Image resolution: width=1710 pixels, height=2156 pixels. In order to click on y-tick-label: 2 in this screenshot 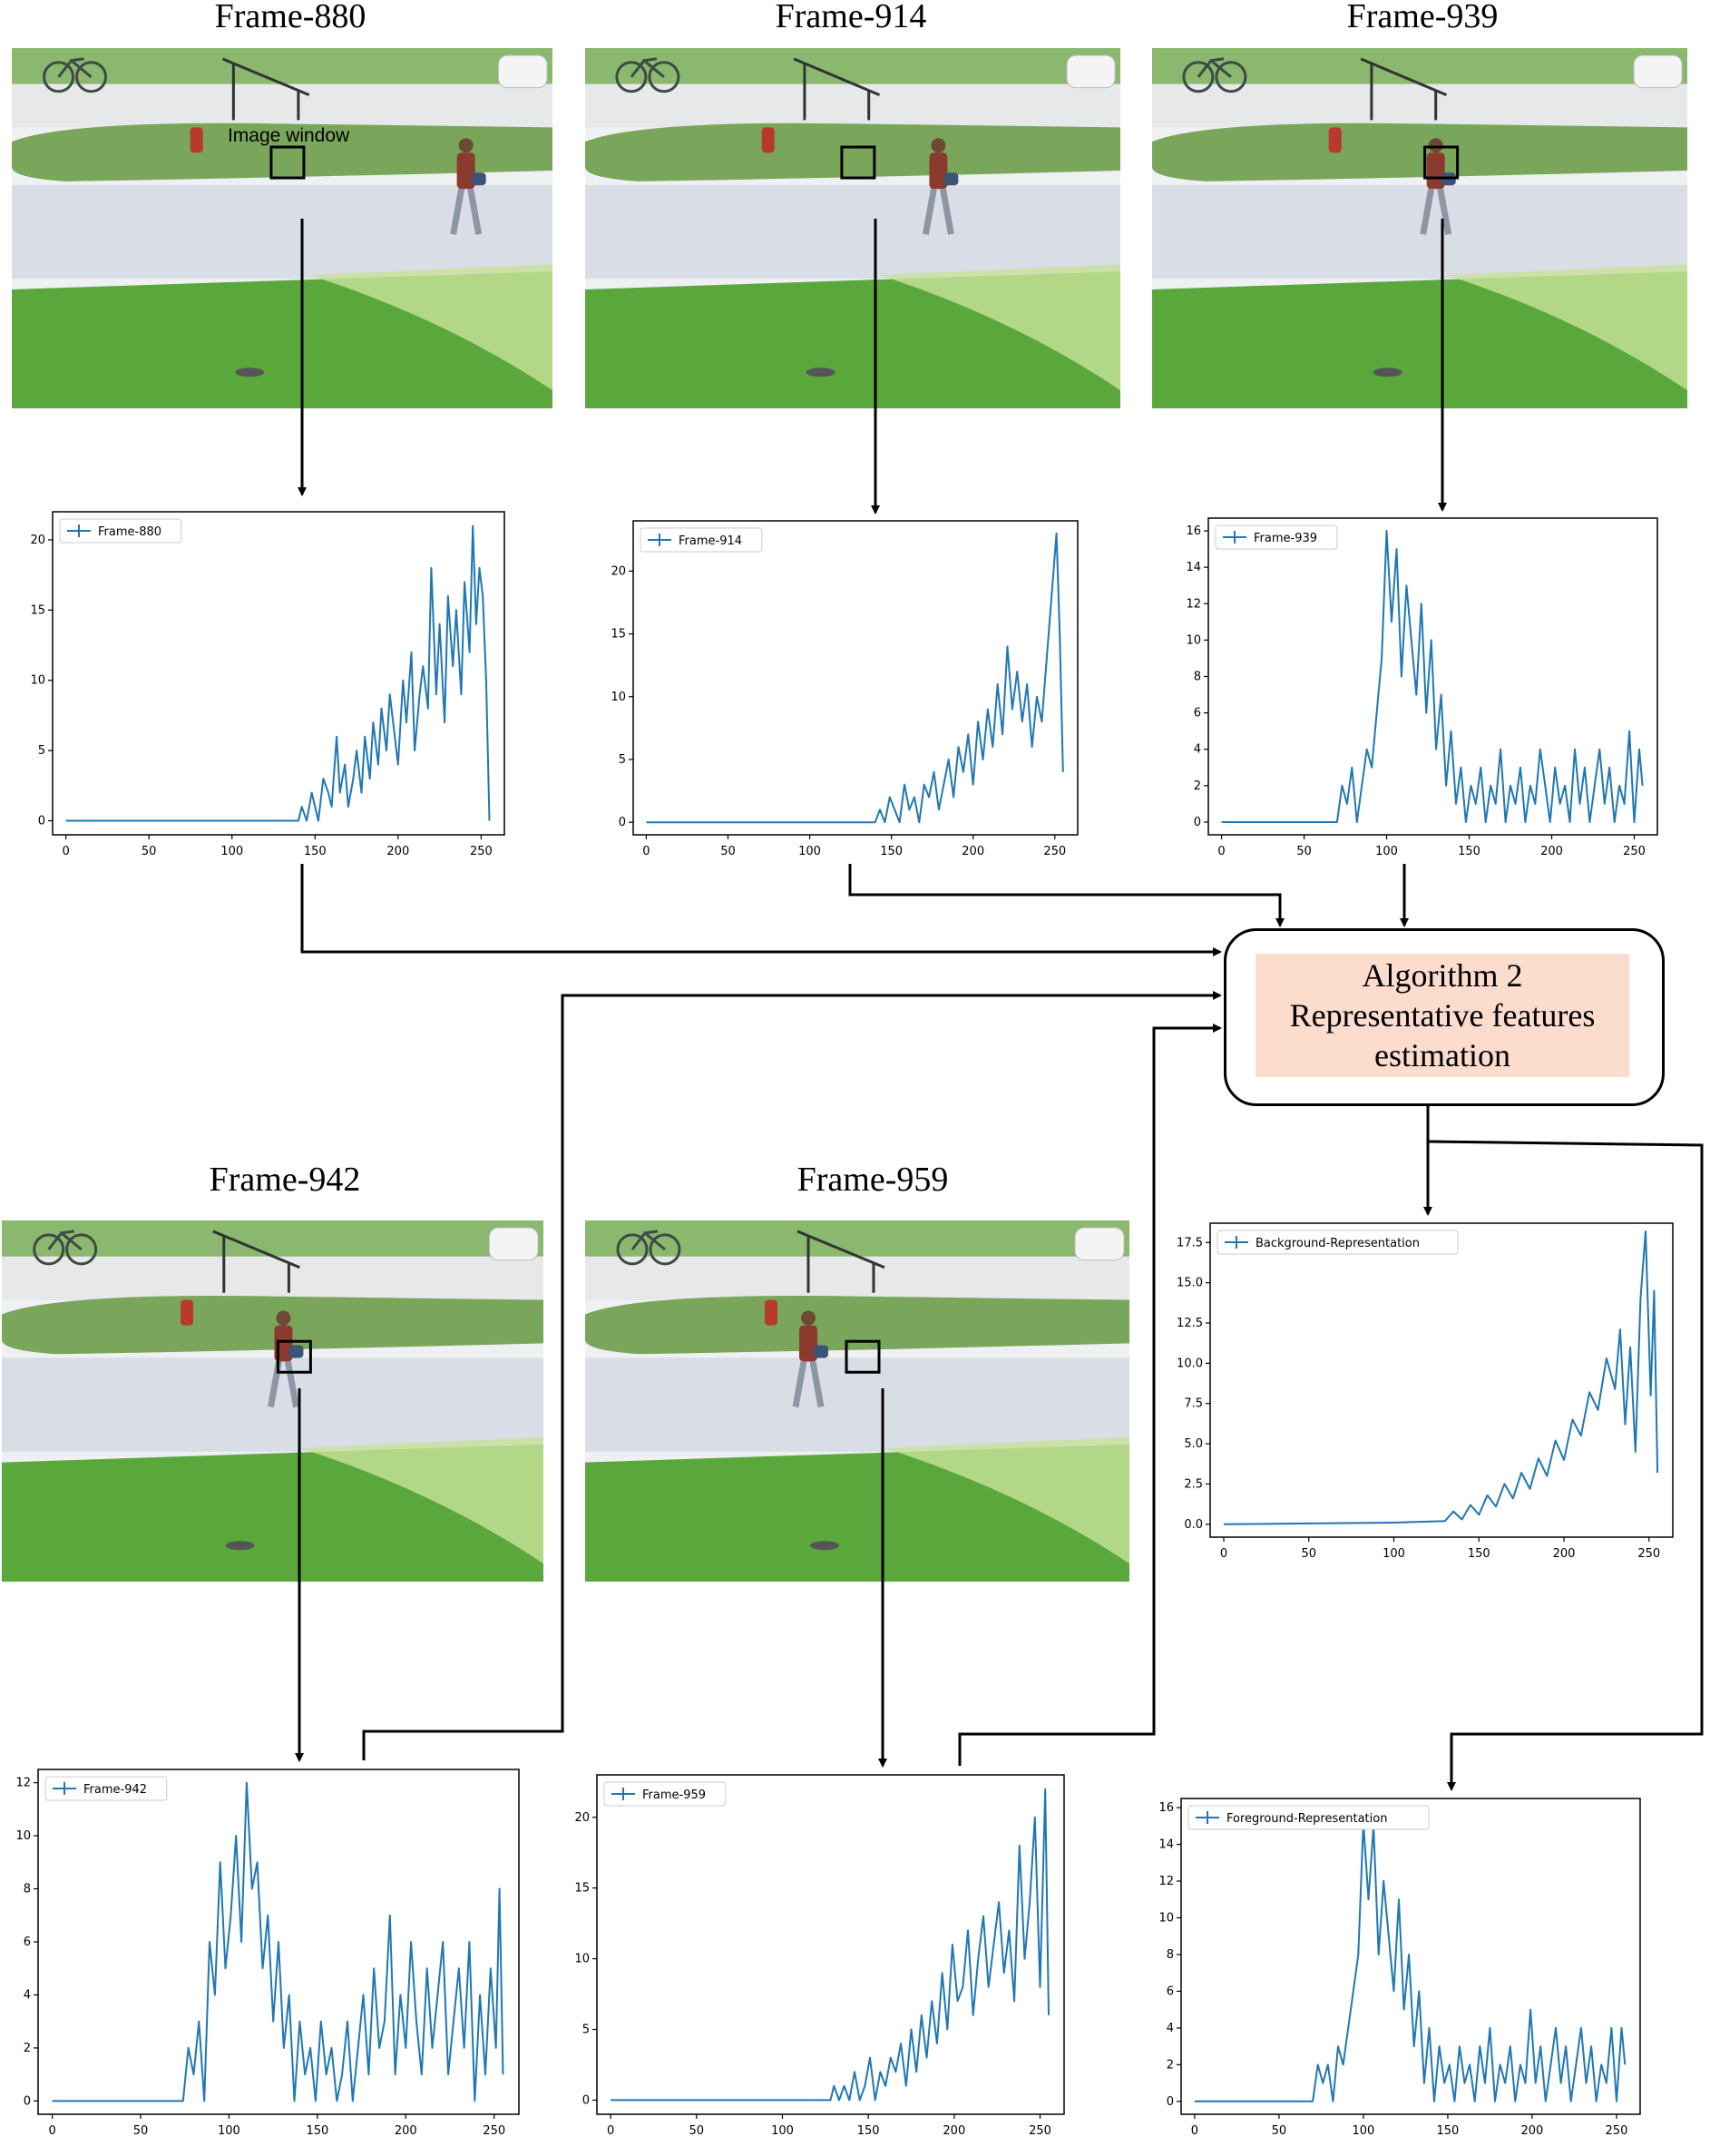, I will do `click(27, 2048)`.